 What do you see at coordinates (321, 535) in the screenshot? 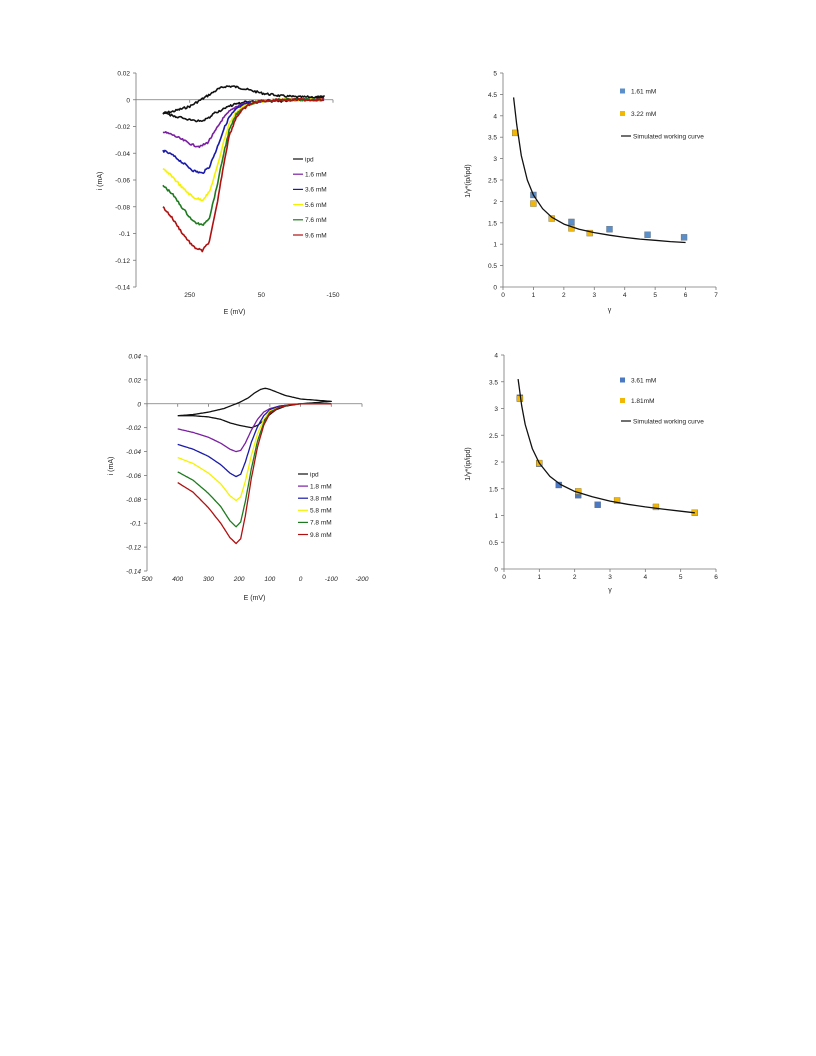
I see `legend-label: 9.8 mM` at bounding box center [321, 535].